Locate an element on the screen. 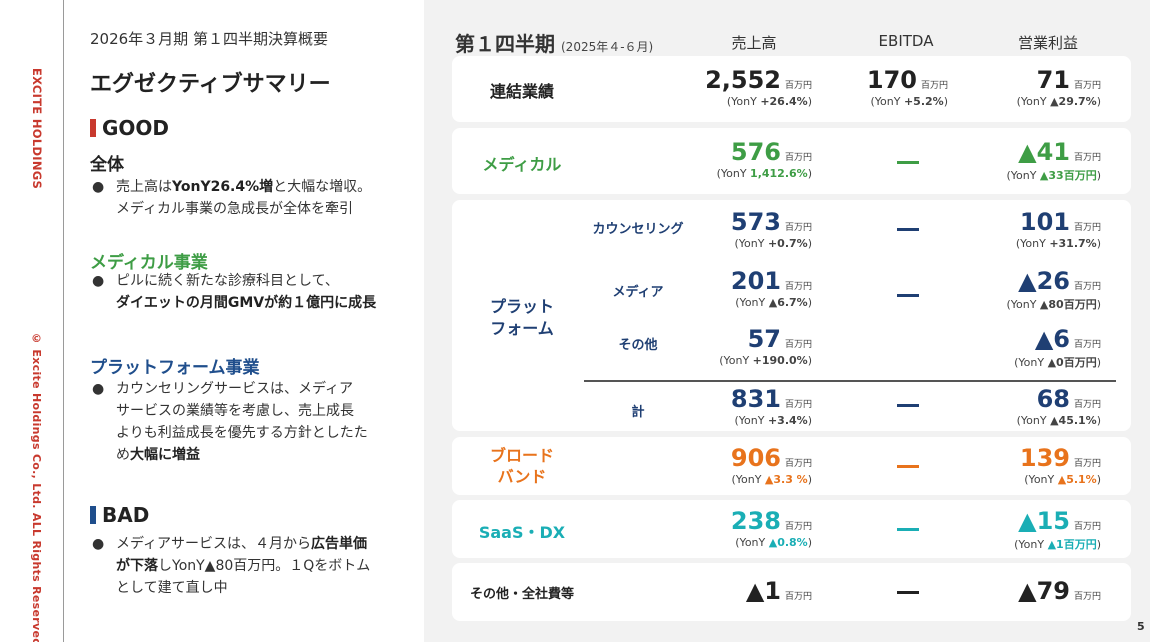  bullet-line: よりも利益成長を優先する方針としたた is located at coordinates (242, 433).